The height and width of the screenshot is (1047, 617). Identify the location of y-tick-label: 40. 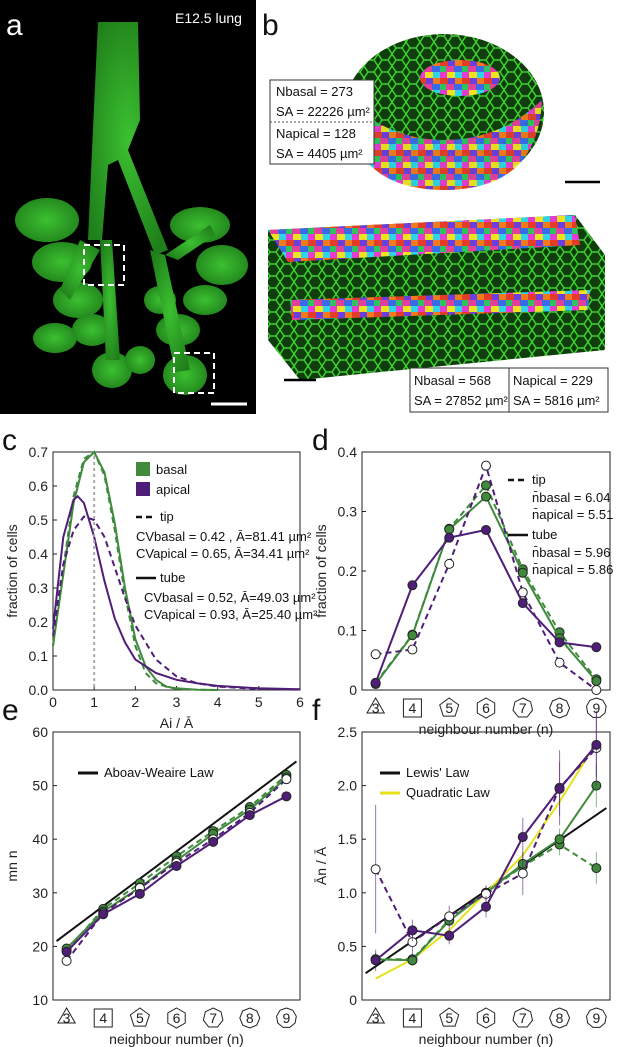
(40, 839).